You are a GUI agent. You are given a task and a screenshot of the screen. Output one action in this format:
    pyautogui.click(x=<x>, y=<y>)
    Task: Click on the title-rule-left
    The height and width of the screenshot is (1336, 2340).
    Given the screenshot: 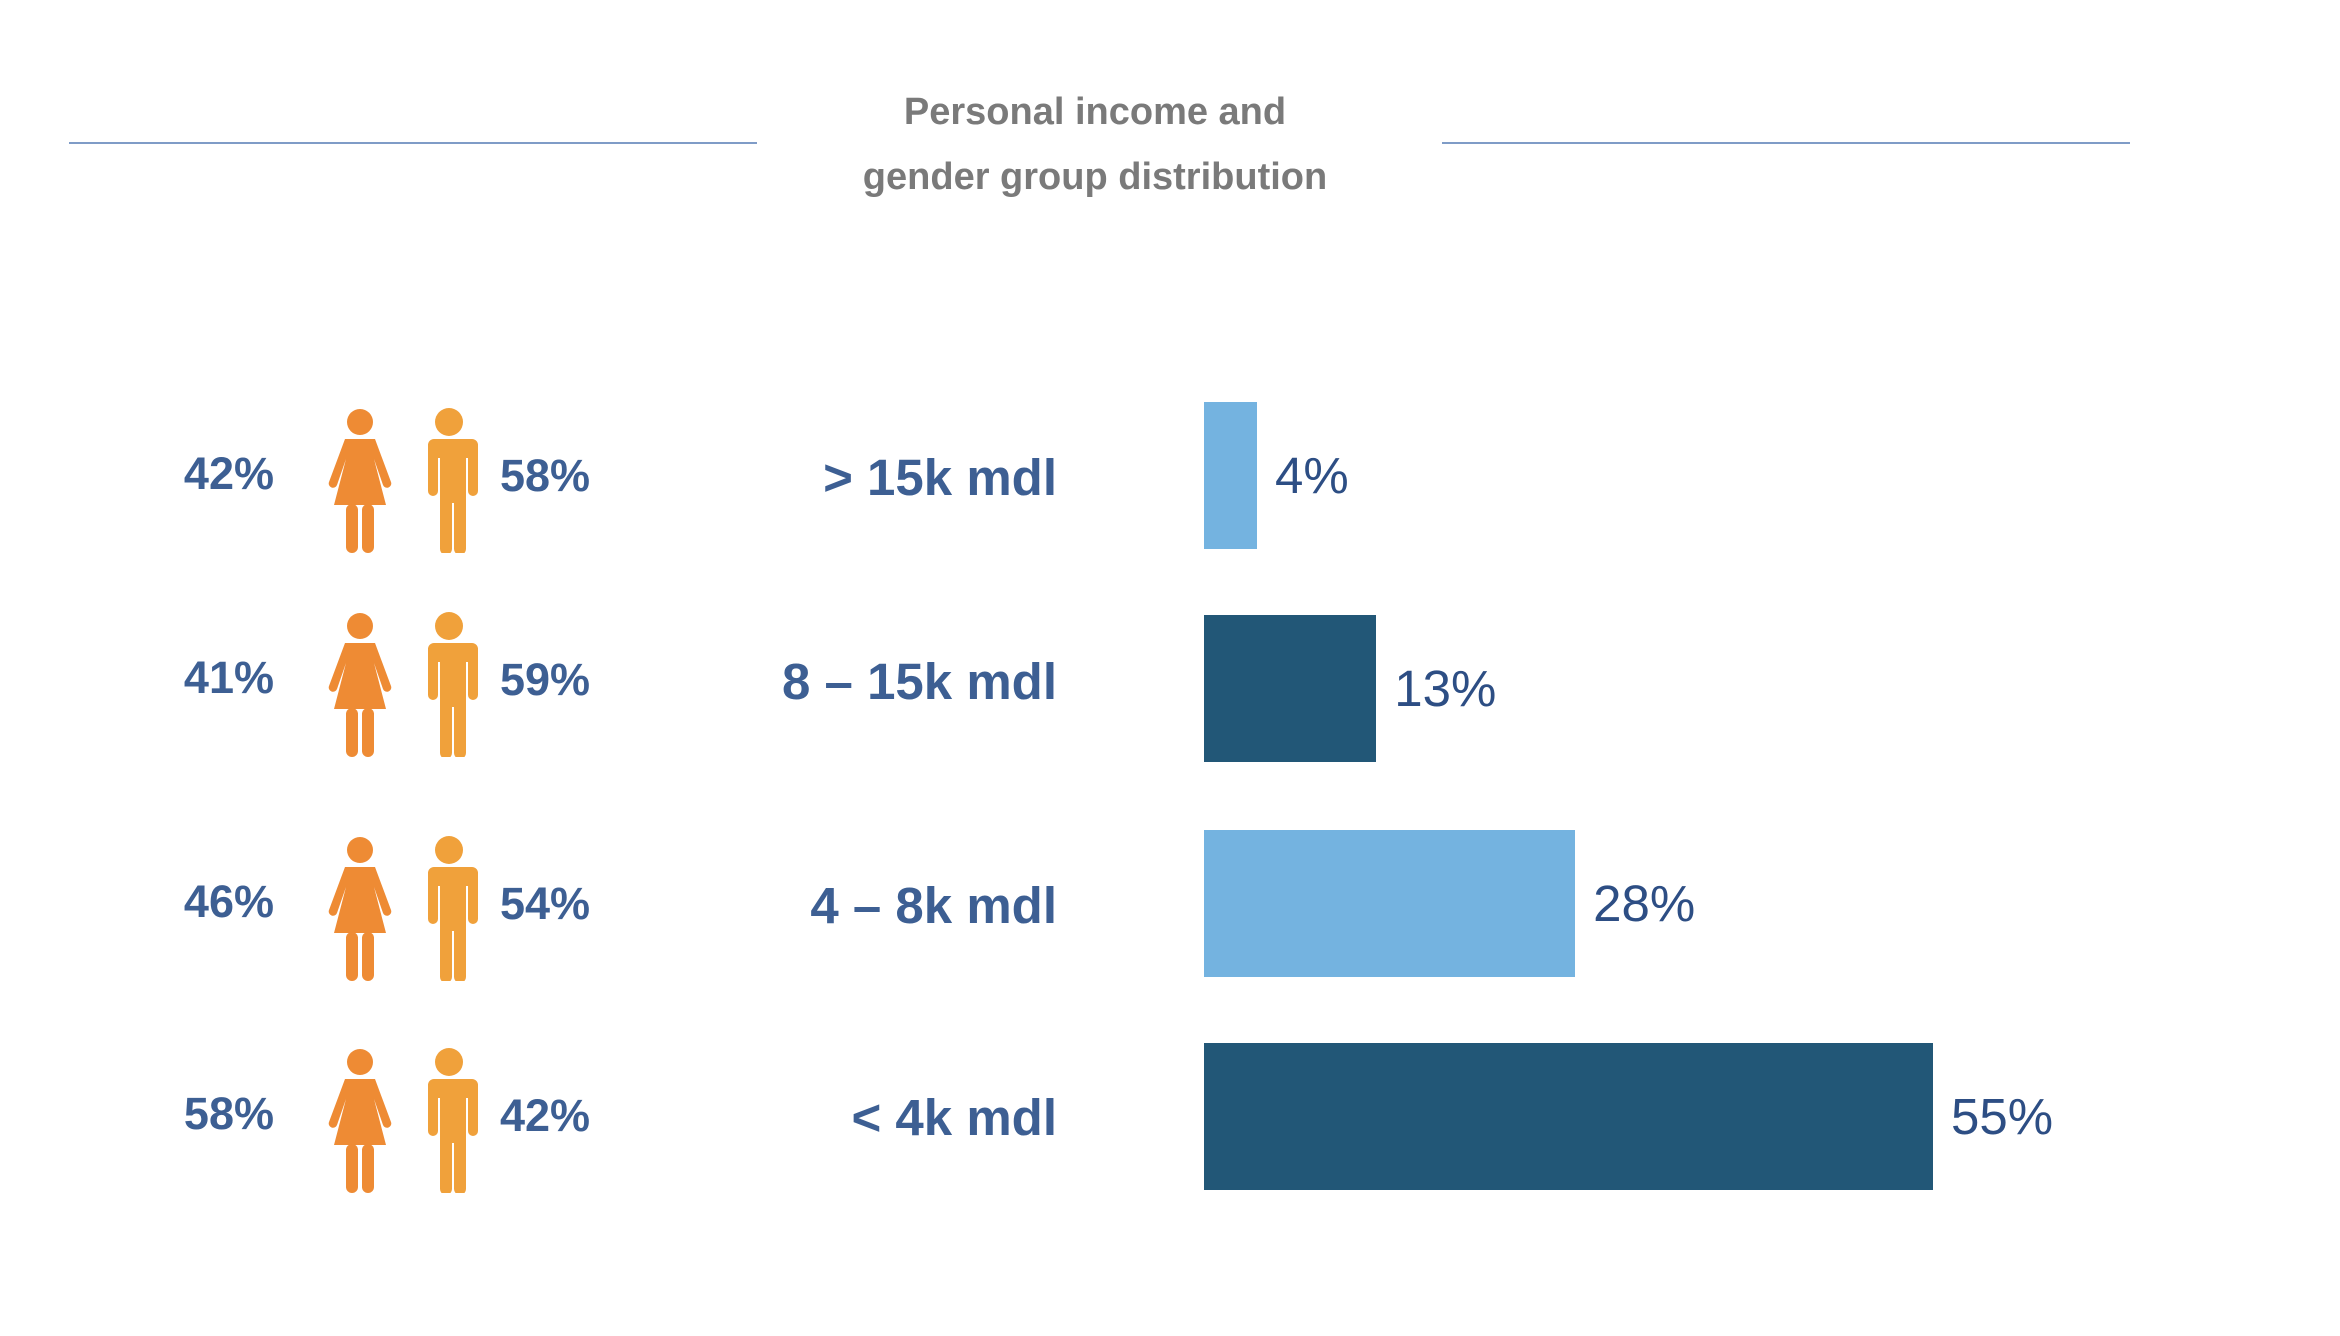 What is the action you would take?
    pyautogui.click(x=413, y=143)
    